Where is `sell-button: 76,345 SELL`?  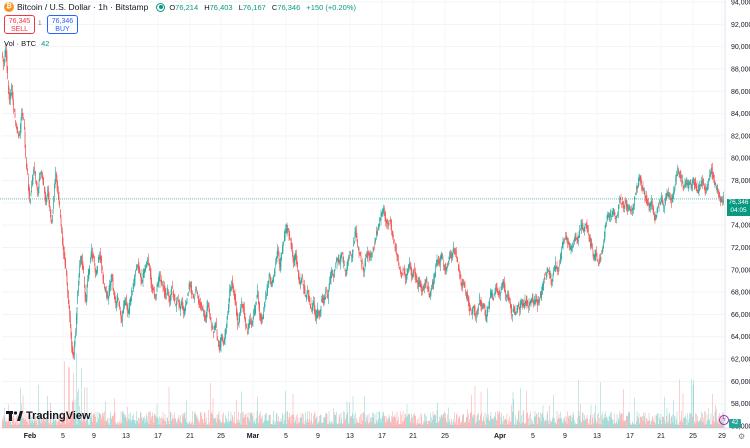 sell-button: 76,345 SELL is located at coordinates (19, 24).